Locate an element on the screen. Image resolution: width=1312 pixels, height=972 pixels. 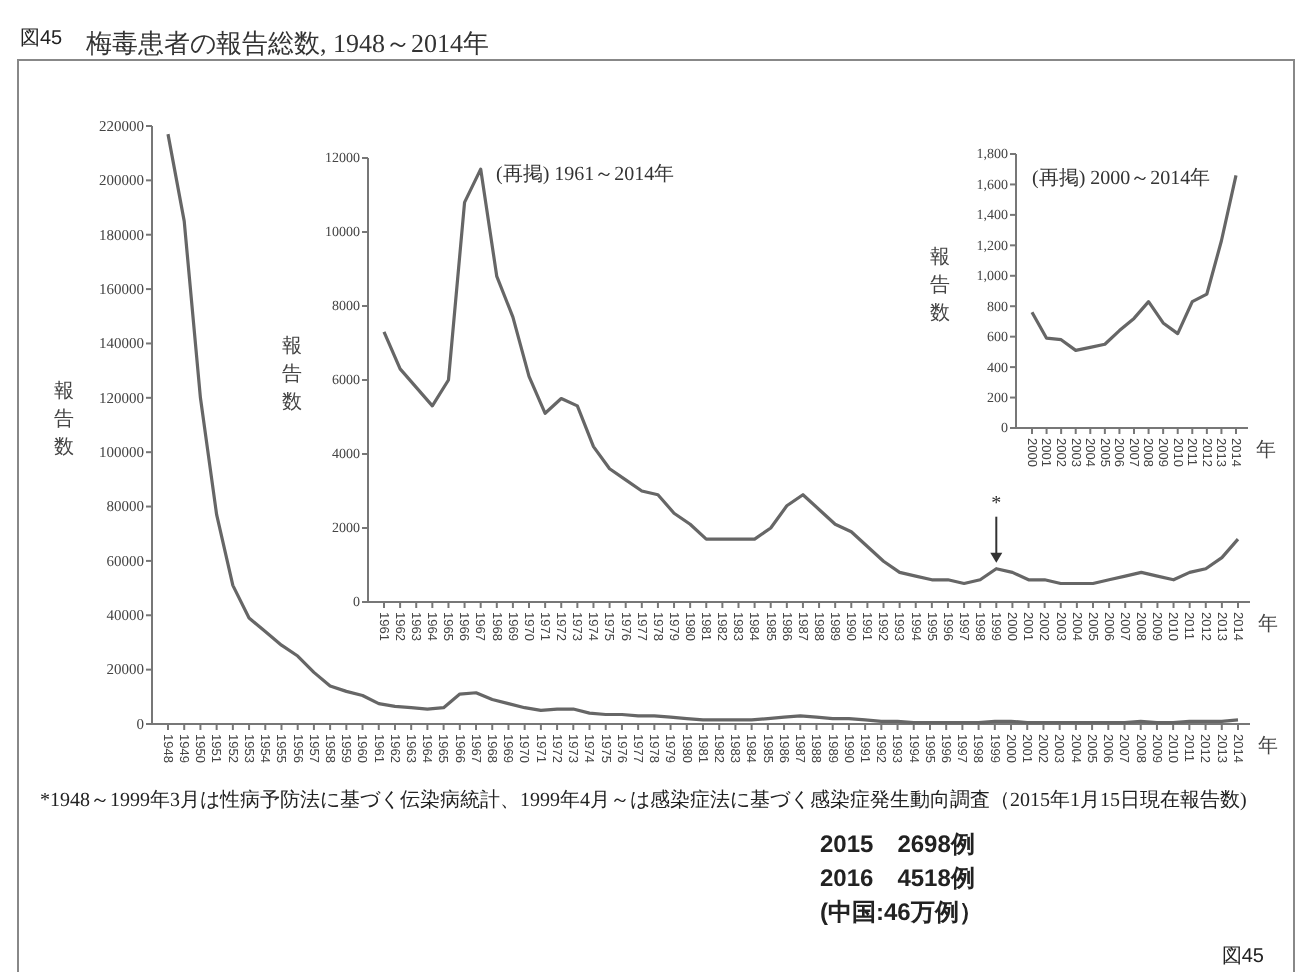
chart-title: 梅毒患者の報告総数, 1948～2014年 is located at coordinates (286, 43).